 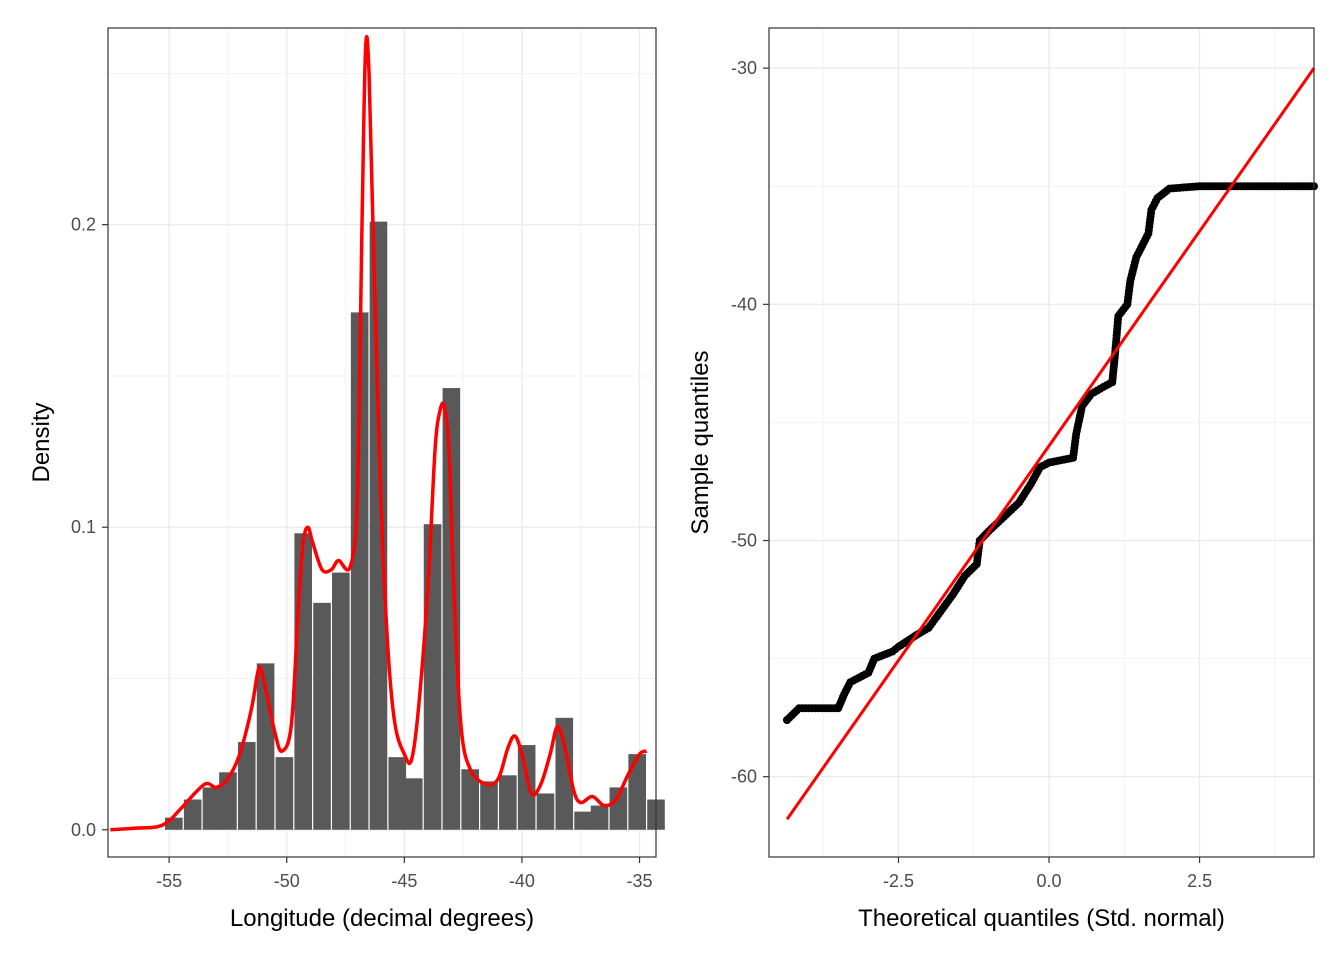 I want to click on x-tick-label: -2.5, so click(x=898, y=881).